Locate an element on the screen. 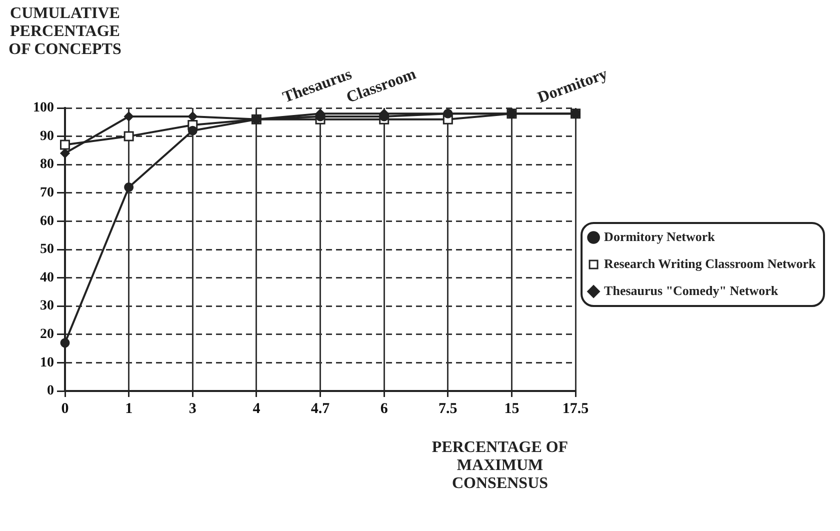  x-tick-label: 4.7 is located at coordinates (320, 408).